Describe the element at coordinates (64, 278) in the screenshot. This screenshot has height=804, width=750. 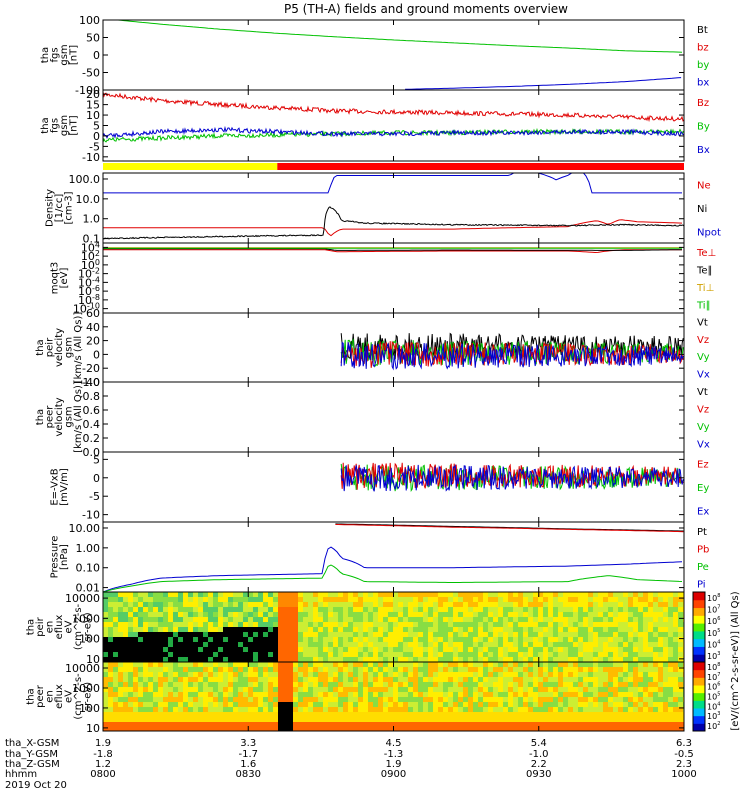
I see `y-axis-label: [eV]` at that location.